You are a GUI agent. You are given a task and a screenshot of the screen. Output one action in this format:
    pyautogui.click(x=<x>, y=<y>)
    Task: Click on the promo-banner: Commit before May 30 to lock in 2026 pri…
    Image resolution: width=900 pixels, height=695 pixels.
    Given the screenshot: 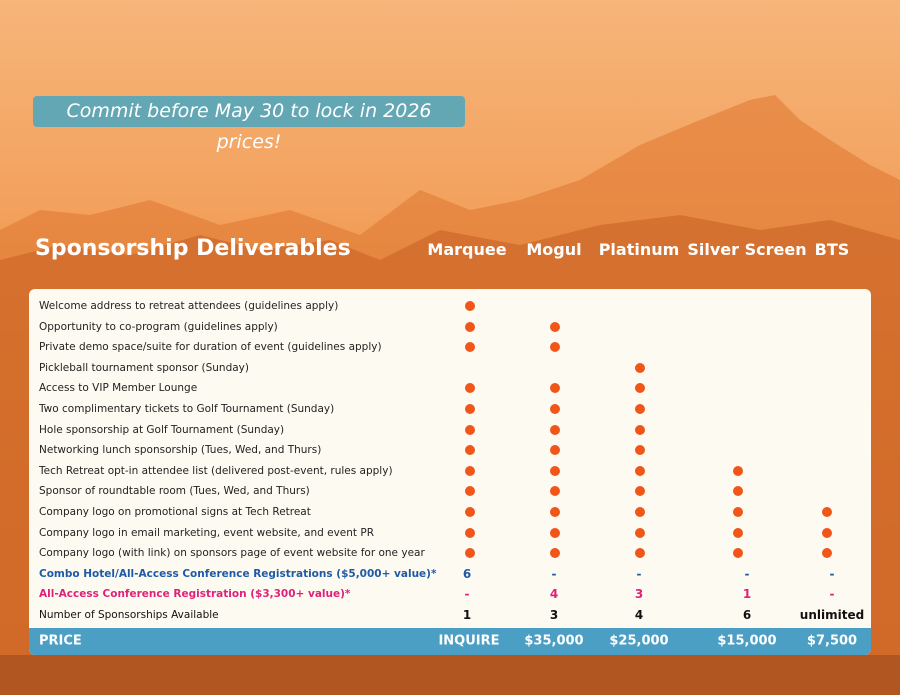 What is the action you would take?
    pyautogui.click(x=249, y=124)
    